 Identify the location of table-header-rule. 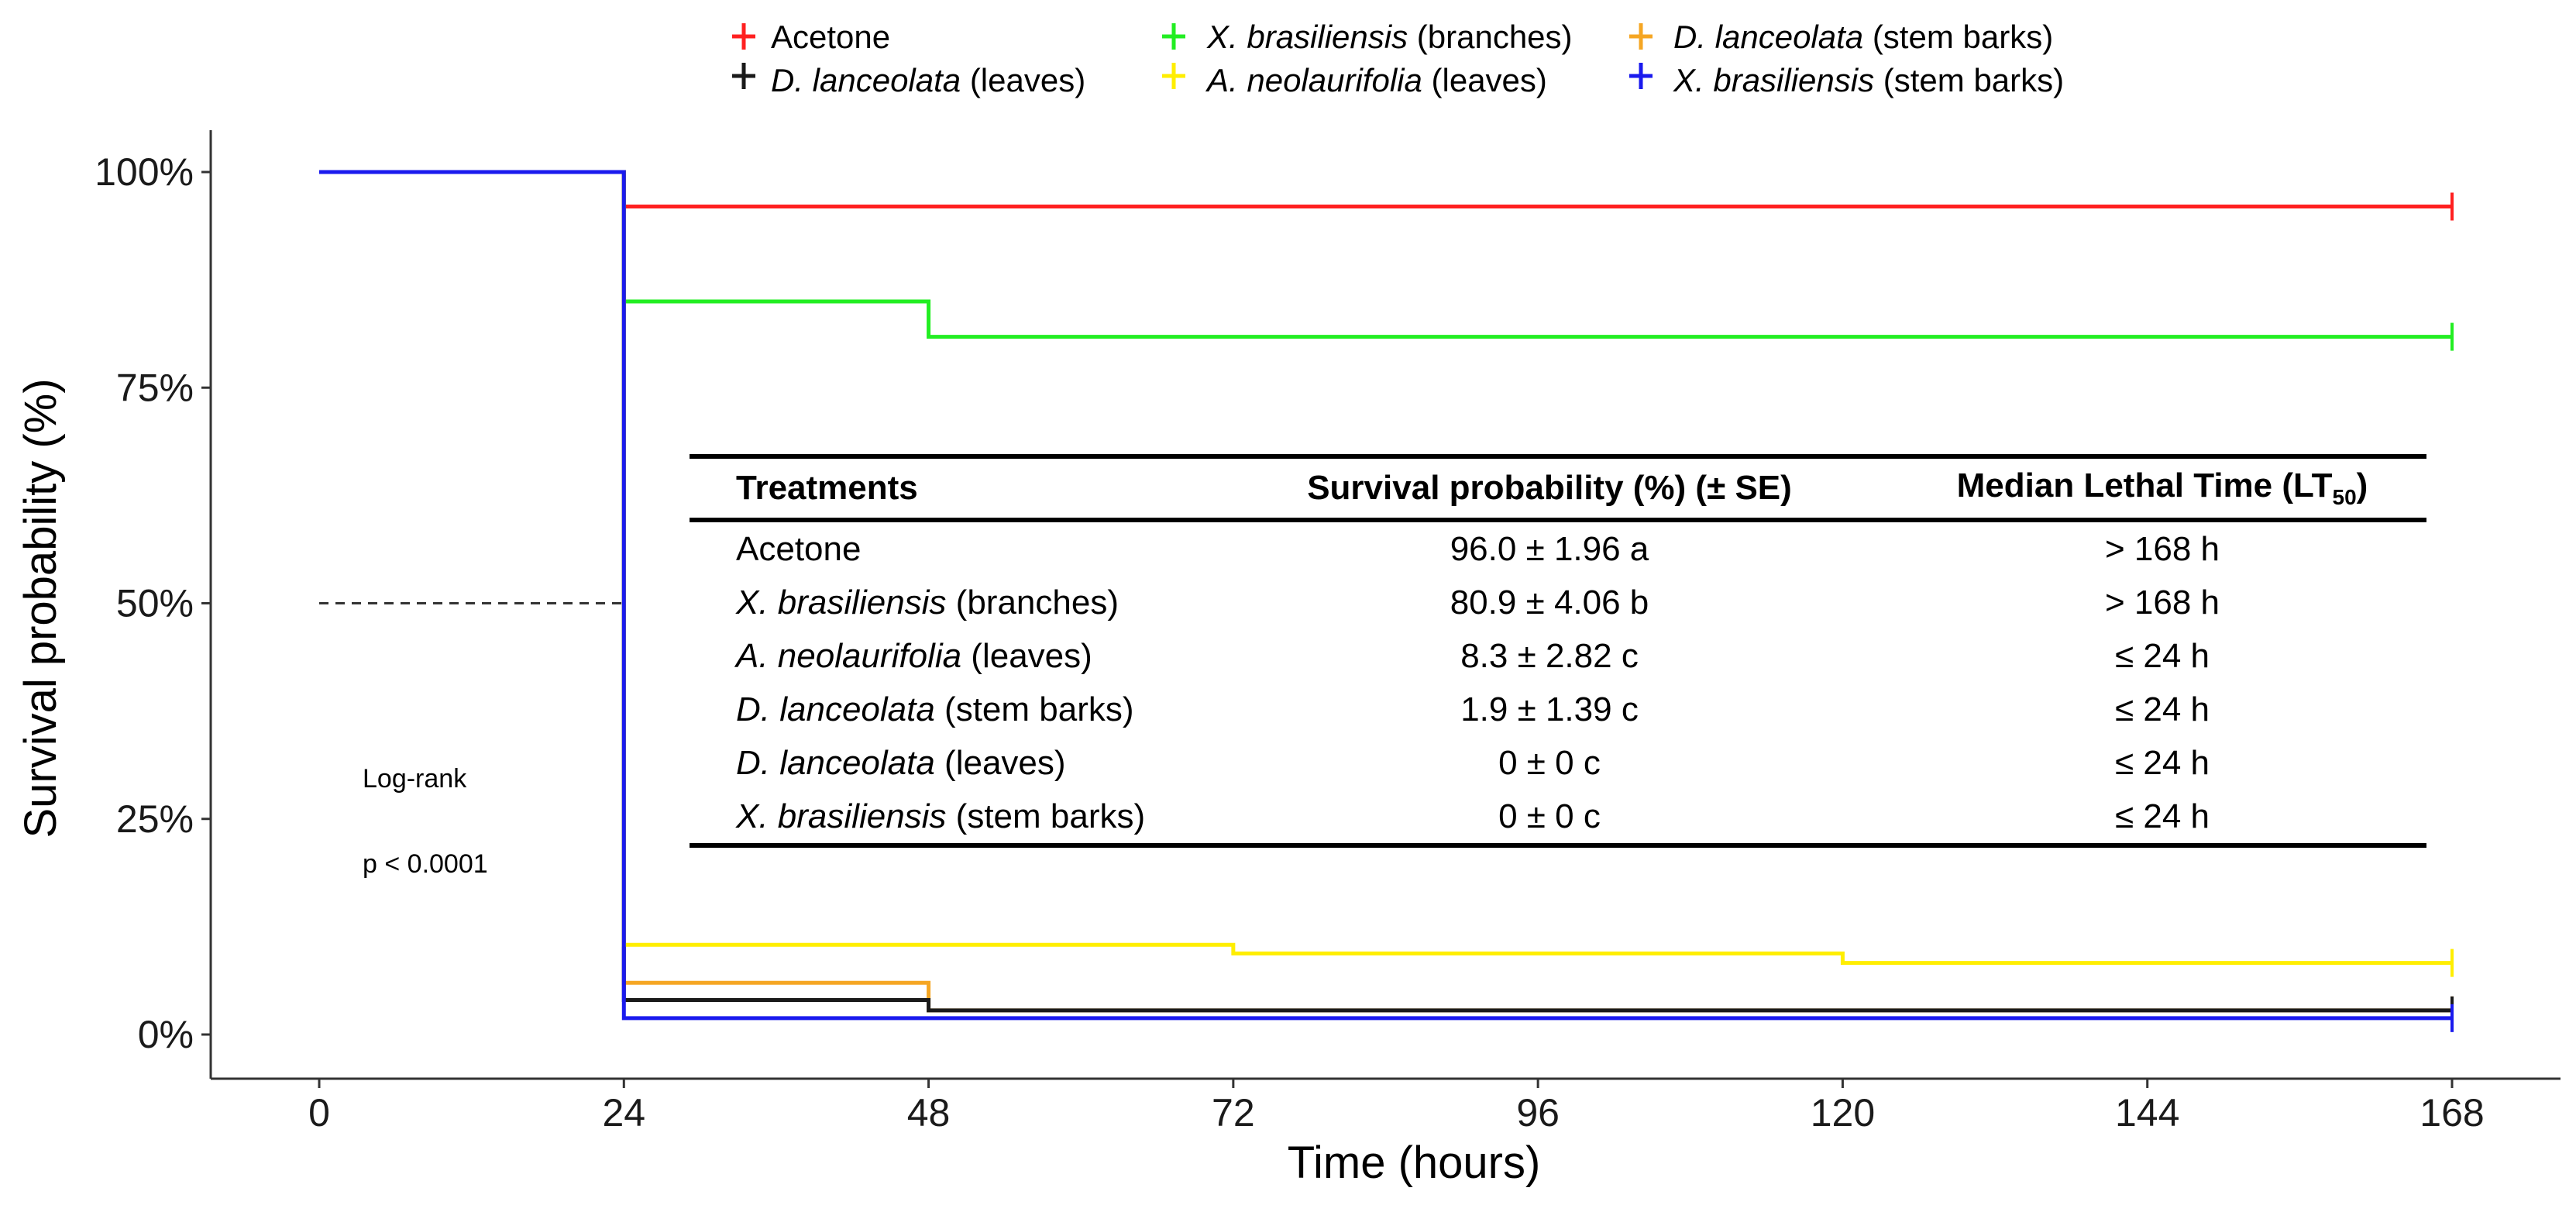
(1558, 520).